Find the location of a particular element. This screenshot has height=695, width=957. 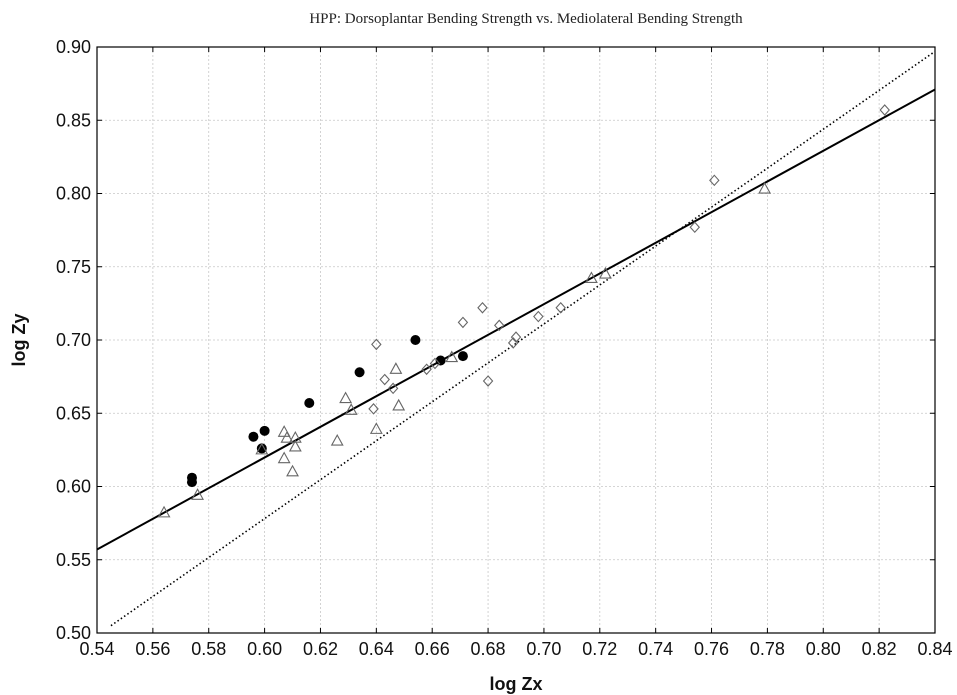

y-tick-label: 0.55 is located at coordinates (73, 560).